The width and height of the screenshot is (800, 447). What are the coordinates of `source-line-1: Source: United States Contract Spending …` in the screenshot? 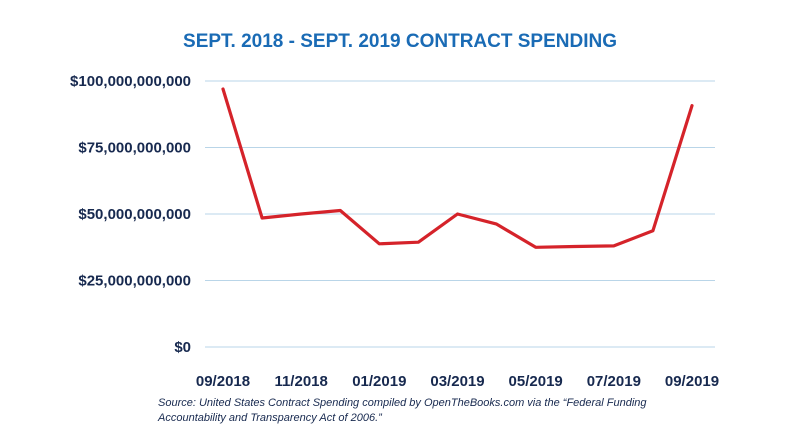 It's located at (402, 403).